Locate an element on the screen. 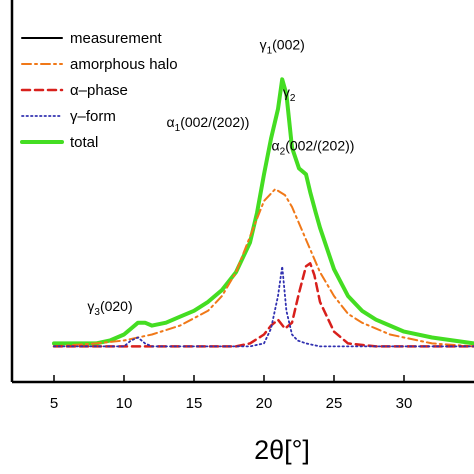  peak-annotation: γ3(020) is located at coordinates (109, 308).